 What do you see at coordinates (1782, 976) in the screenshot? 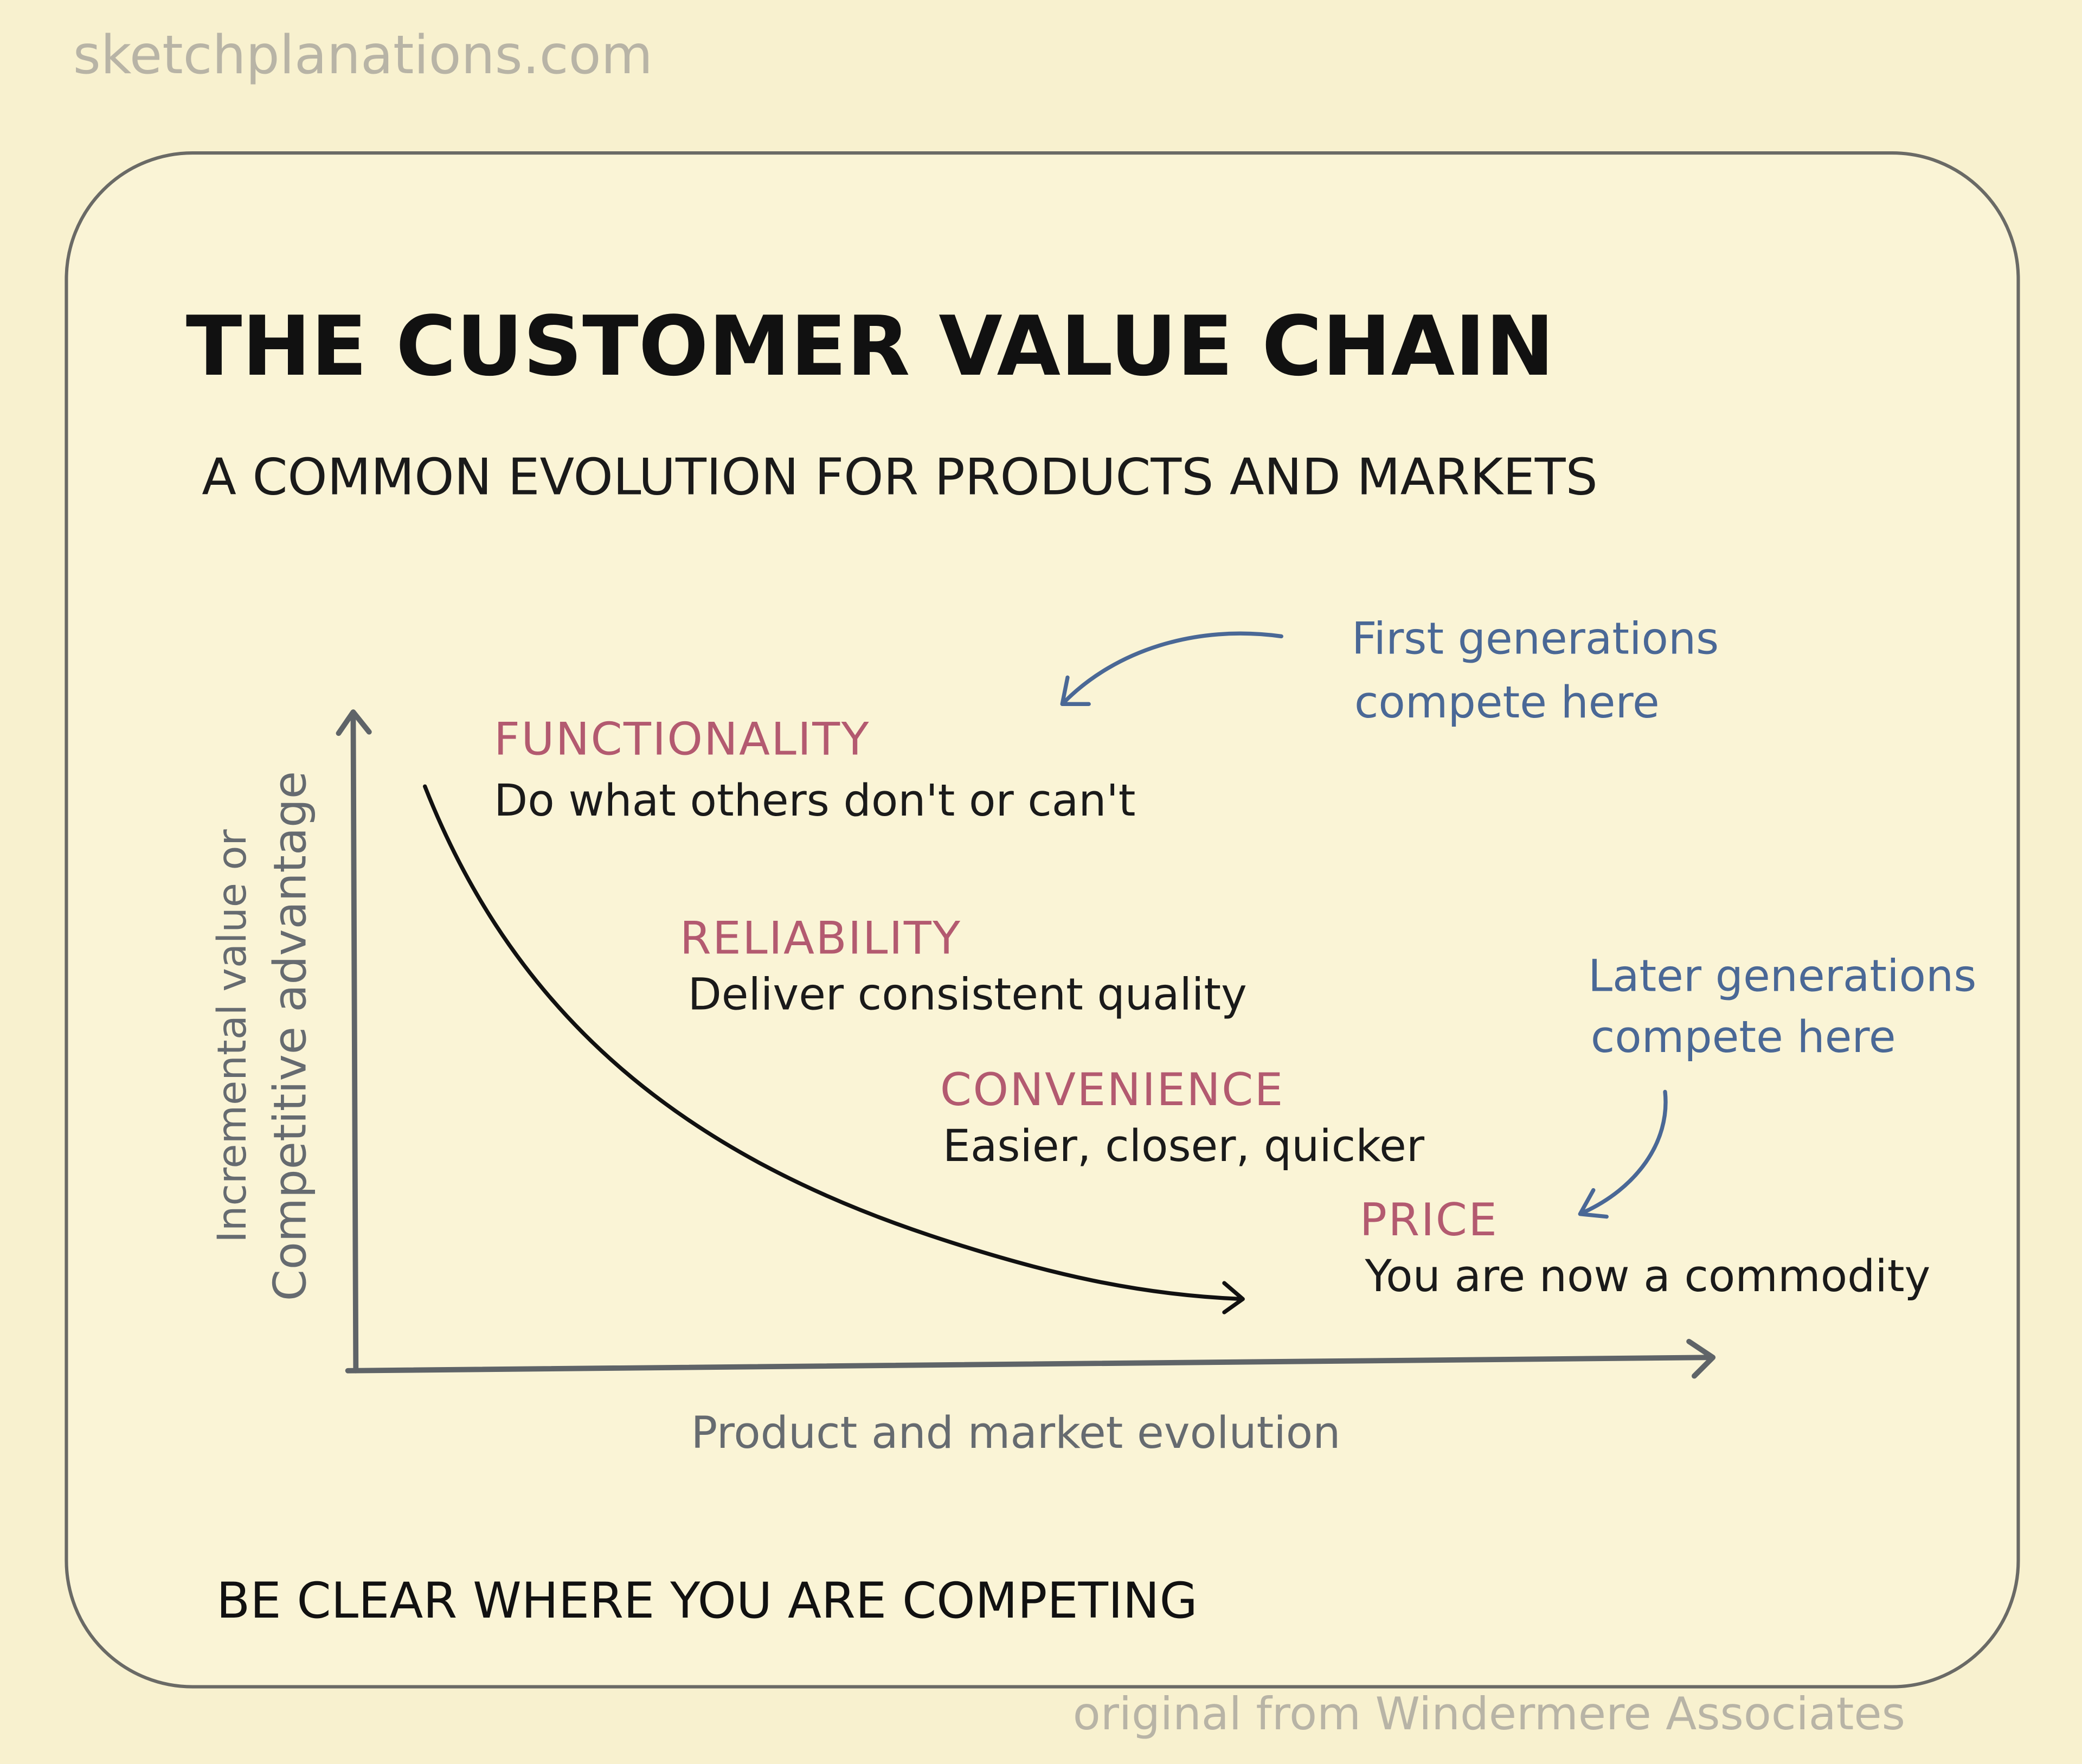
I see `annotation: Later generations` at bounding box center [1782, 976].